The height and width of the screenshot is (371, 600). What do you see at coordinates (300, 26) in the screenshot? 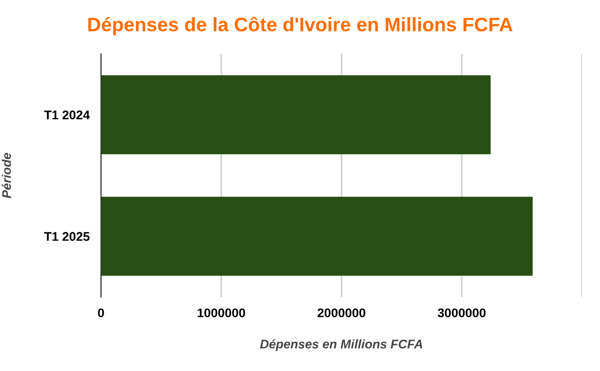
I see `chart-title: Dépenses de la Côte d'Ivoire en Millions FCFA` at bounding box center [300, 26].